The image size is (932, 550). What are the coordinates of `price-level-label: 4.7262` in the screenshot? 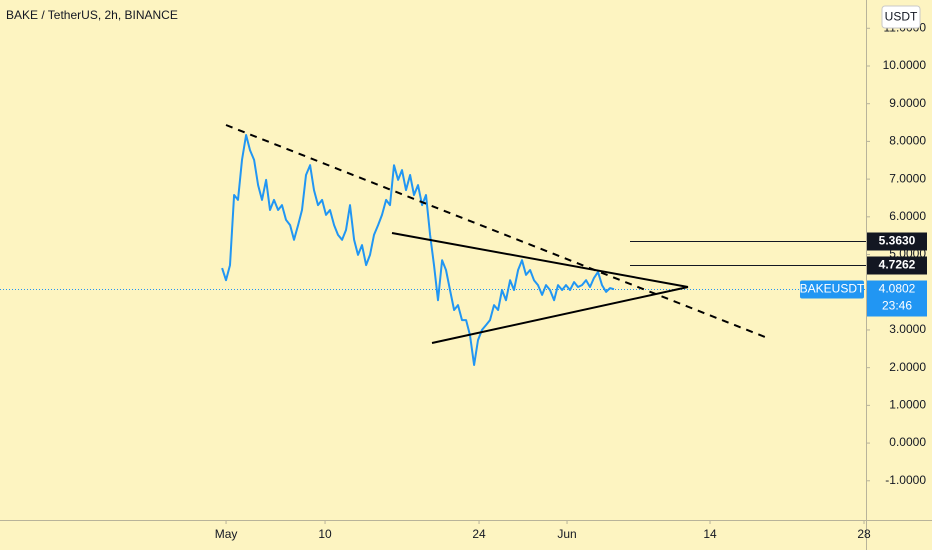 It's located at (897, 265).